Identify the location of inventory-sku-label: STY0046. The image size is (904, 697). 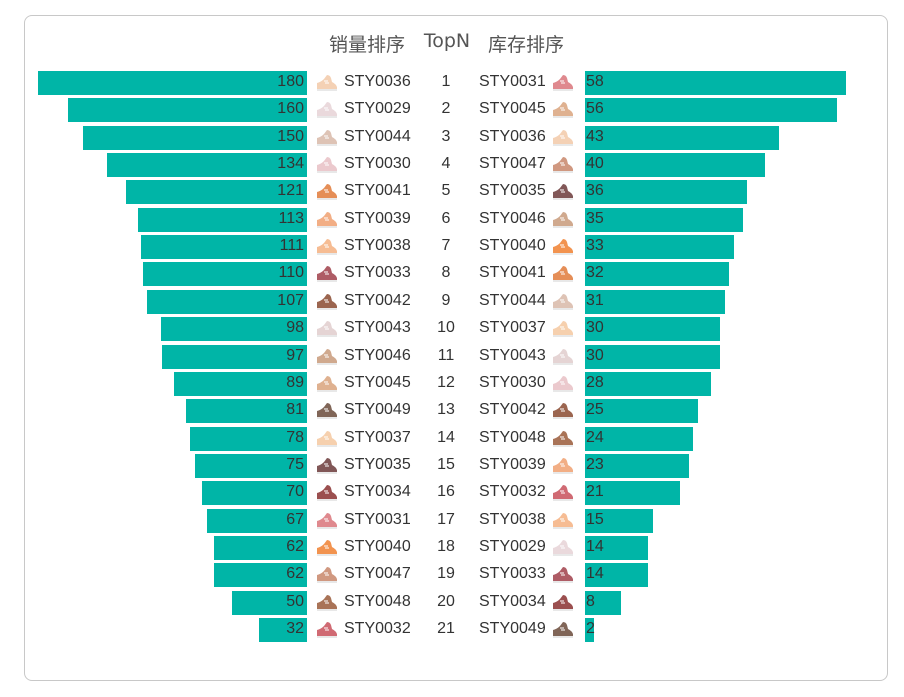
(512, 218).